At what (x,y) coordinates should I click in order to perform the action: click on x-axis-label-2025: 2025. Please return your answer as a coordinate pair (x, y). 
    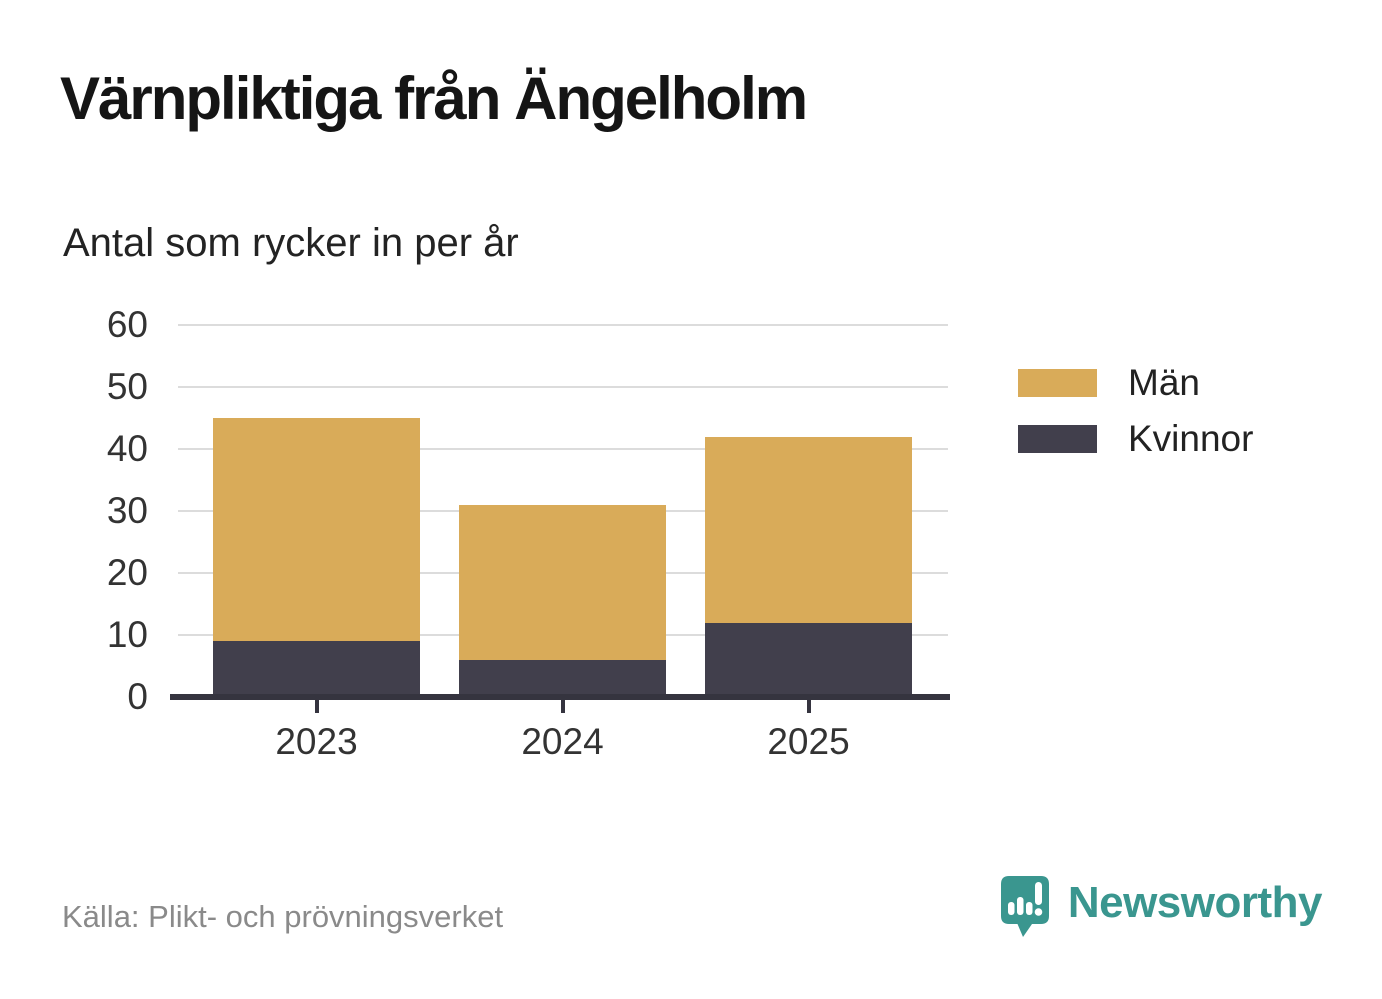
    Looking at the image, I should click on (808, 741).